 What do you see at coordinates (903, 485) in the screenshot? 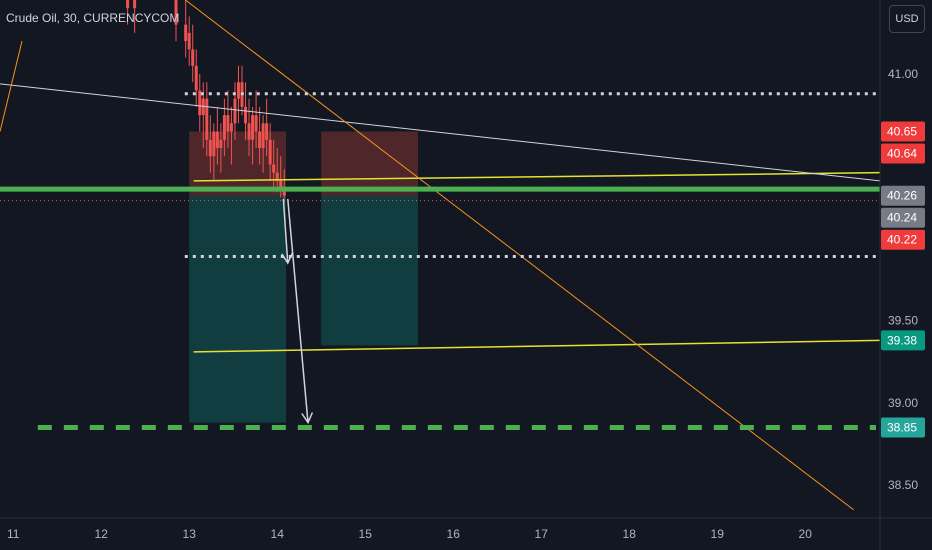
I see `price-tick-3: 38.50` at bounding box center [903, 485].